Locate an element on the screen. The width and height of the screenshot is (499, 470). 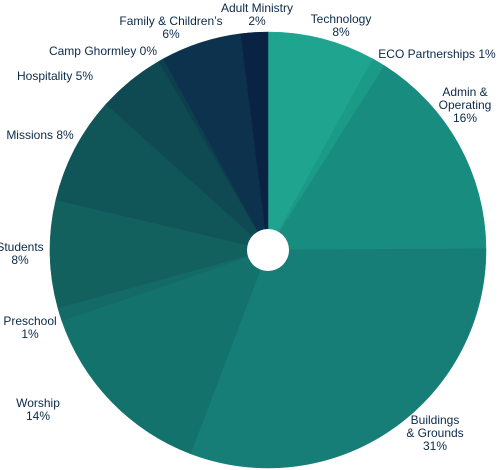
pie-slice-students is located at coordinates (159, 254).